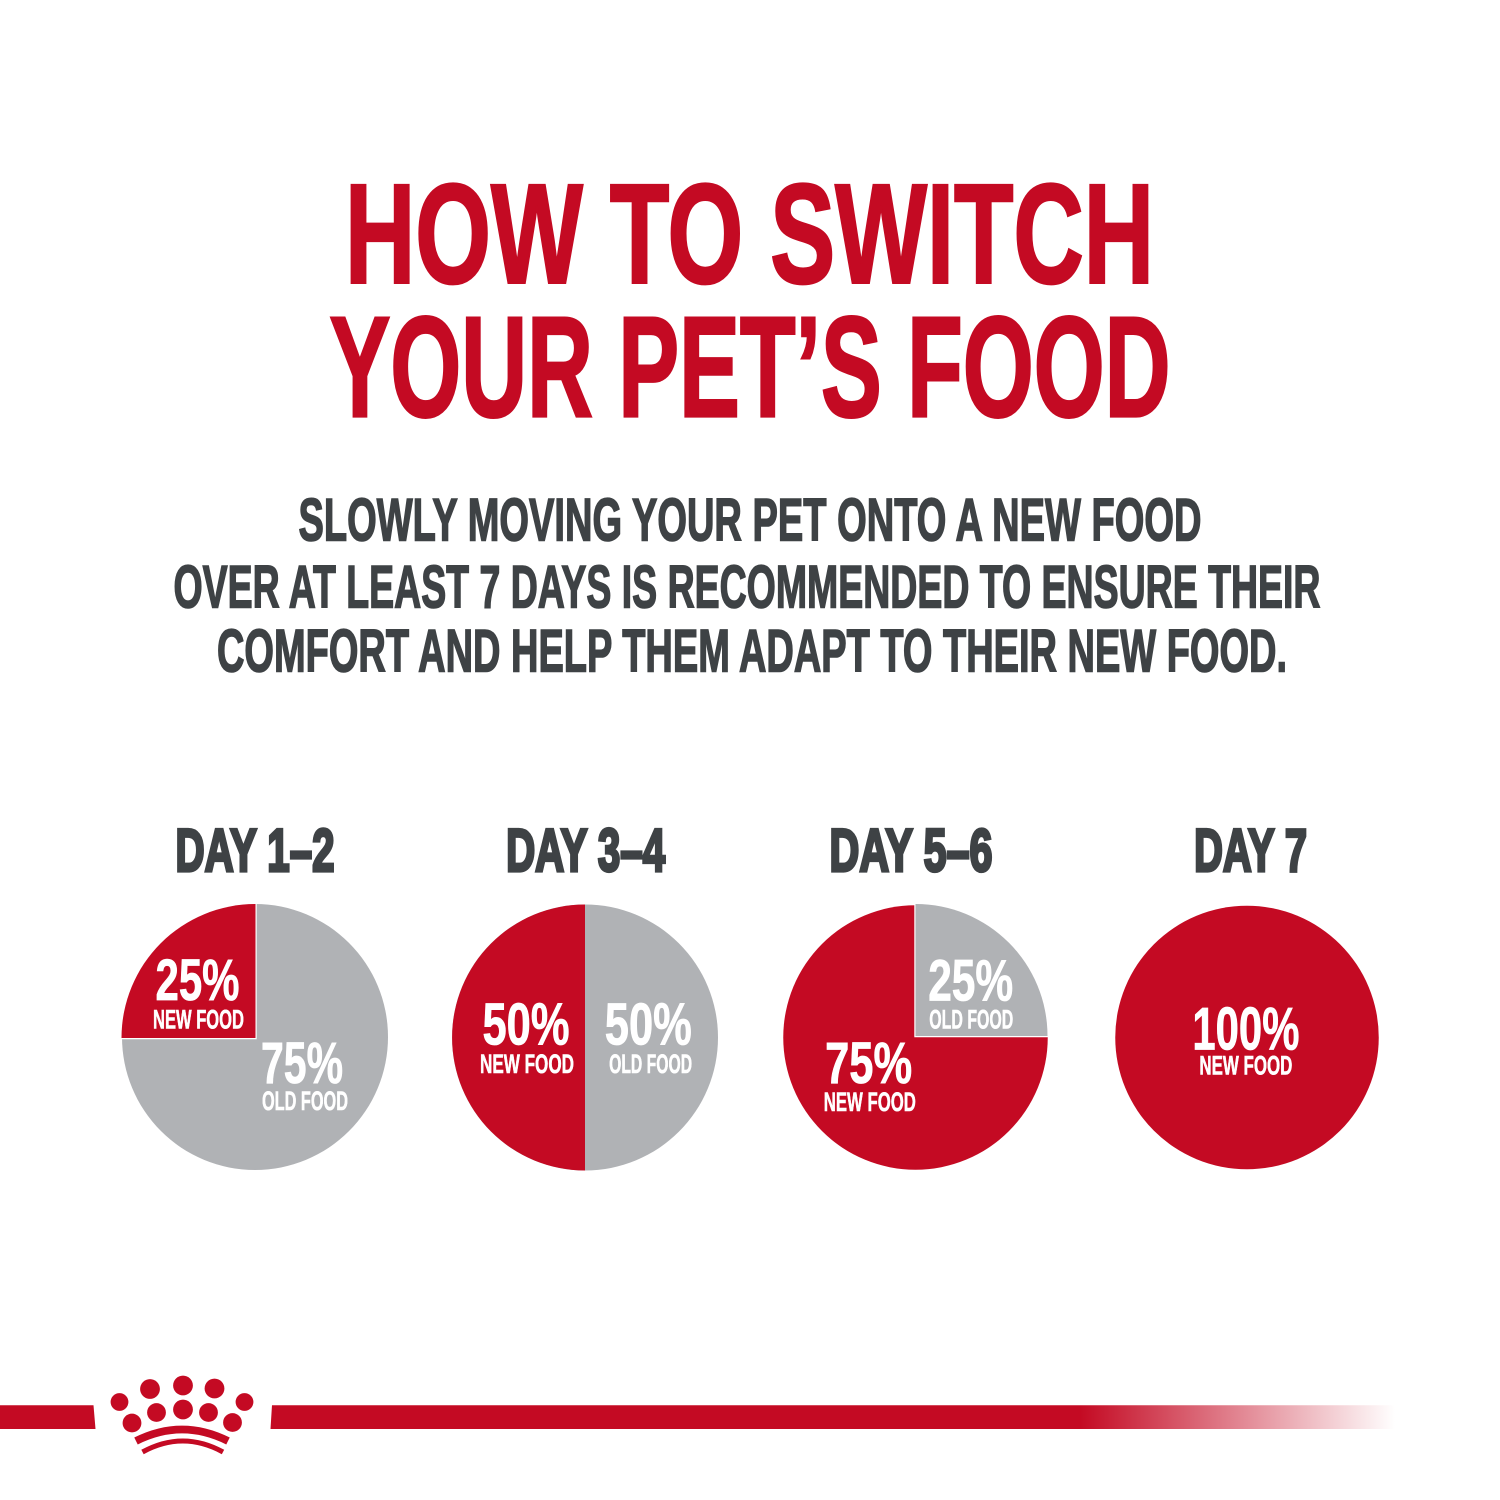 The height and width of the screenshot is (1500, 1500). I want to click on svg-text: DAY 3–4, so click(585, 850).